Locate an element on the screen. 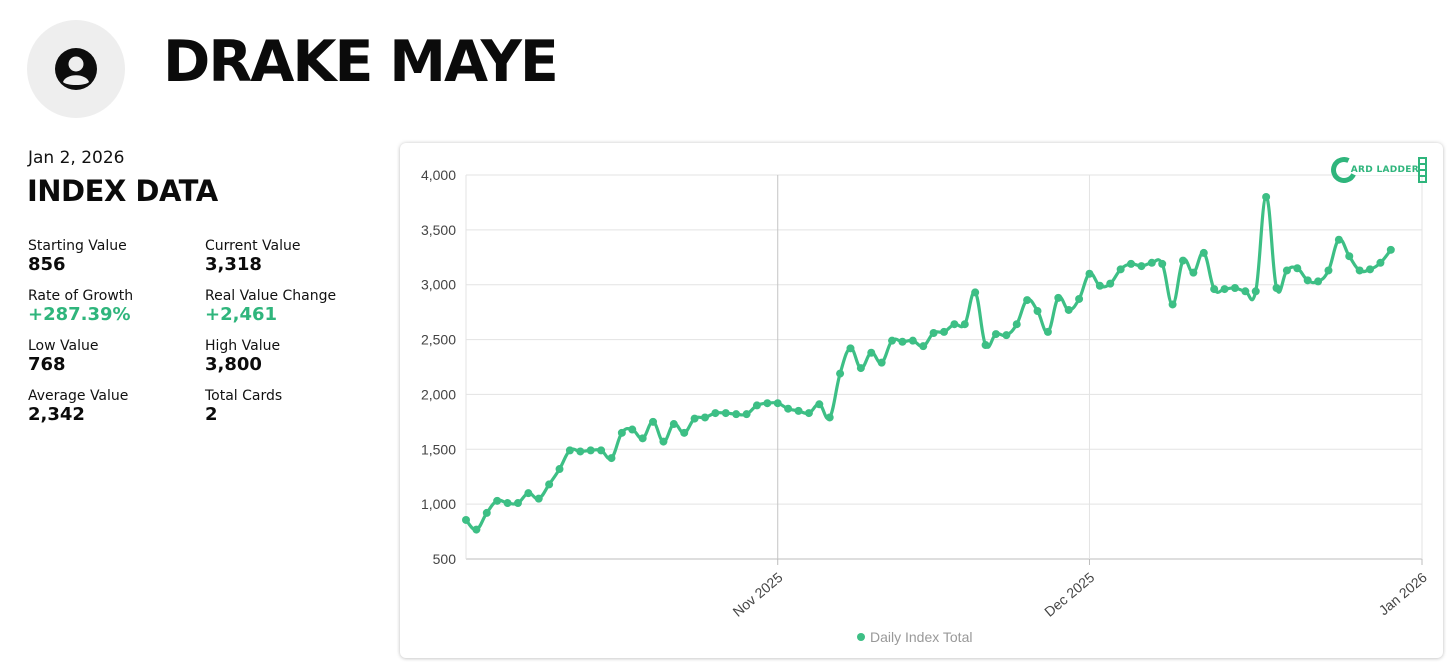 This screenshot has height=664, width=1456. stat-total-cards: Total Cards 2 is located at coordinates (286, 407).